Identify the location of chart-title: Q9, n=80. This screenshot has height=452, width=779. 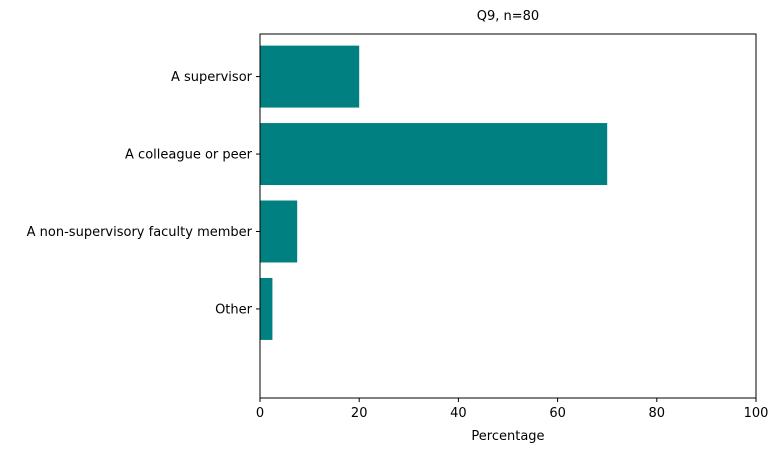
(508, 16).